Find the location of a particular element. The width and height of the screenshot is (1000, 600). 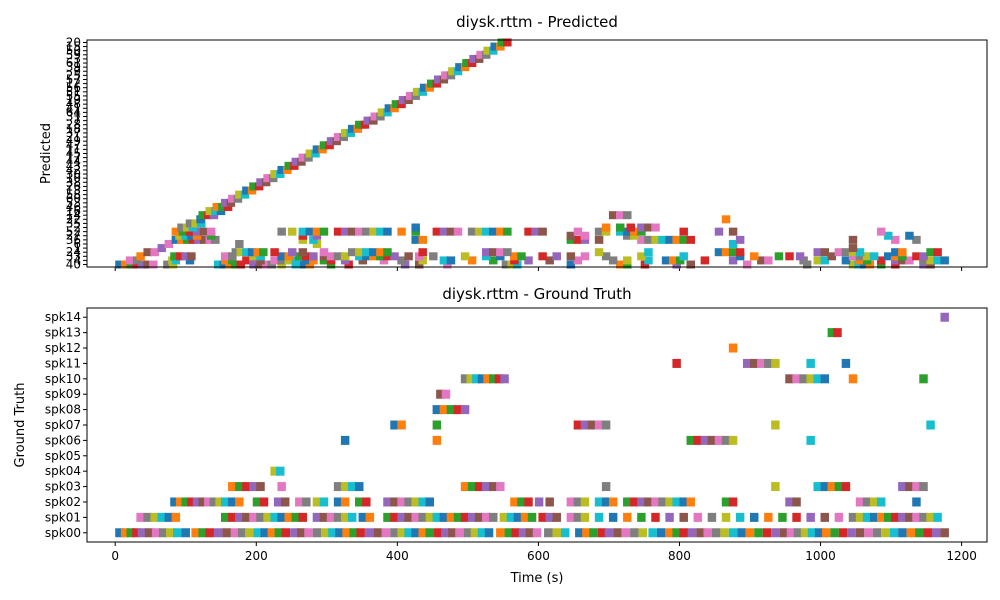

ground-truth-y-axis-label: Ground Truth is located at coordinates (20, 425).